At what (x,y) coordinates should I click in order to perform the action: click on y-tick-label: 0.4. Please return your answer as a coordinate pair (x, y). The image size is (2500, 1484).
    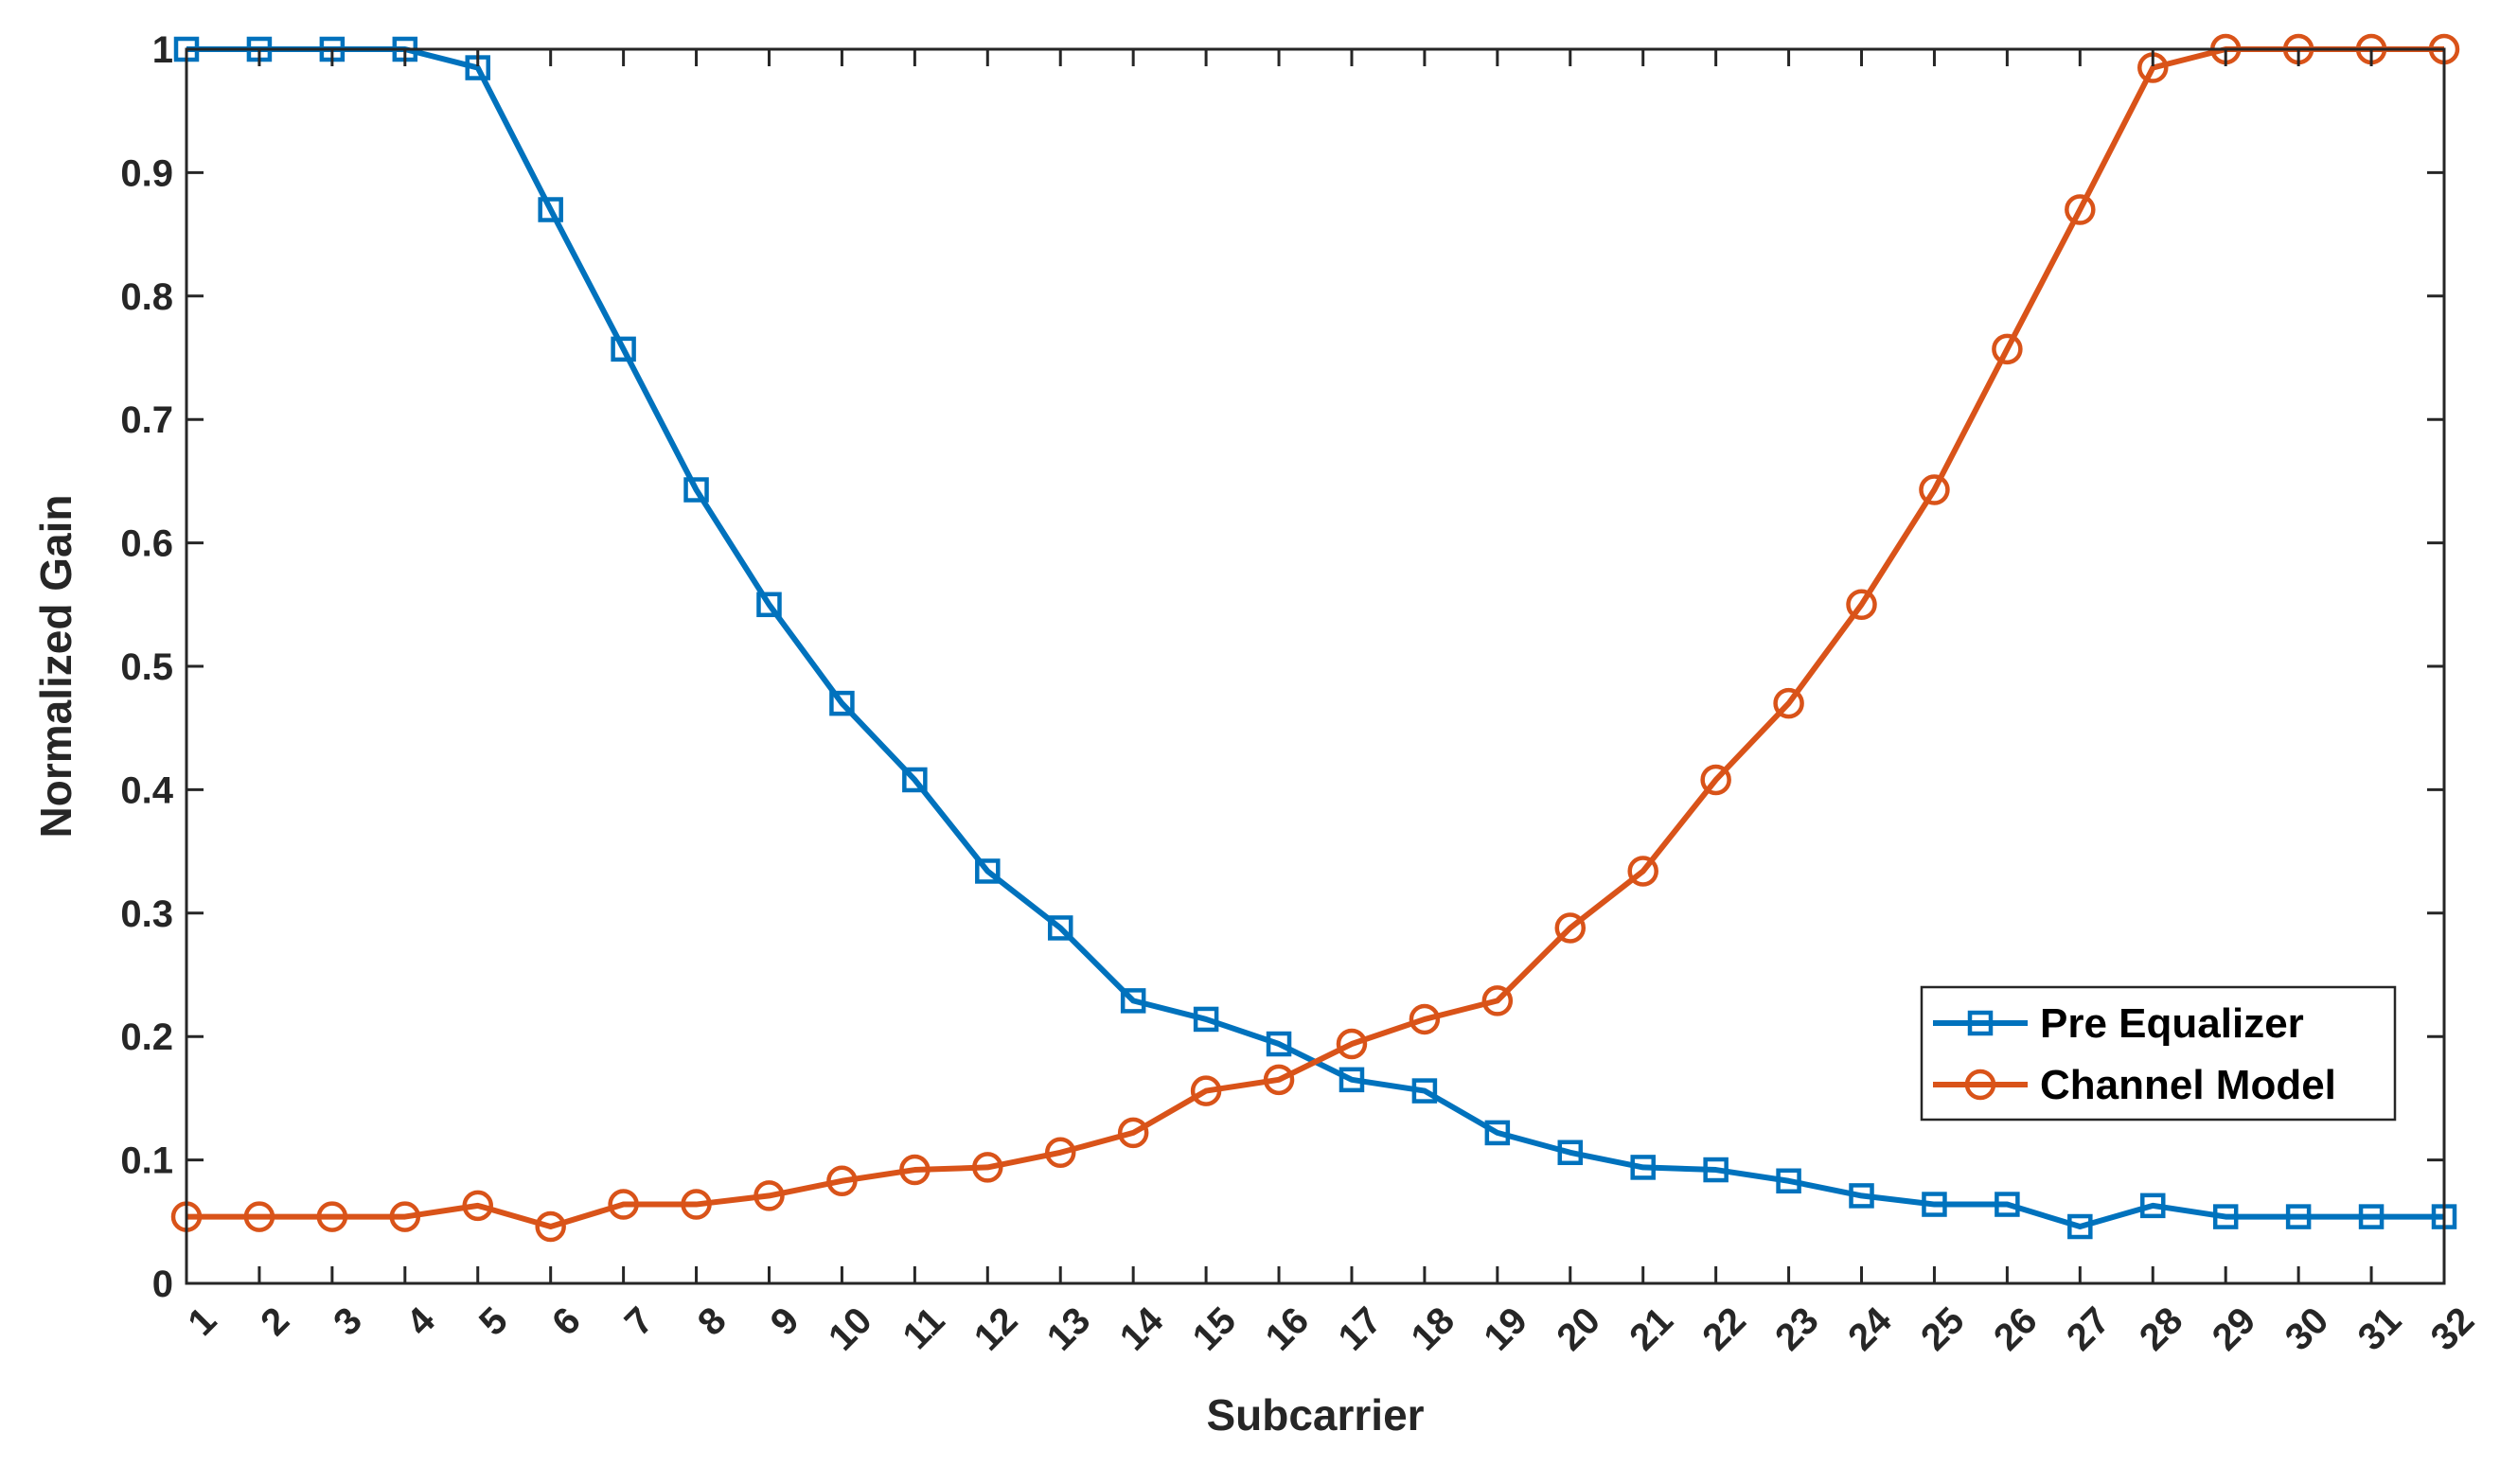
    Looking at the image, I should click on (146, 790).